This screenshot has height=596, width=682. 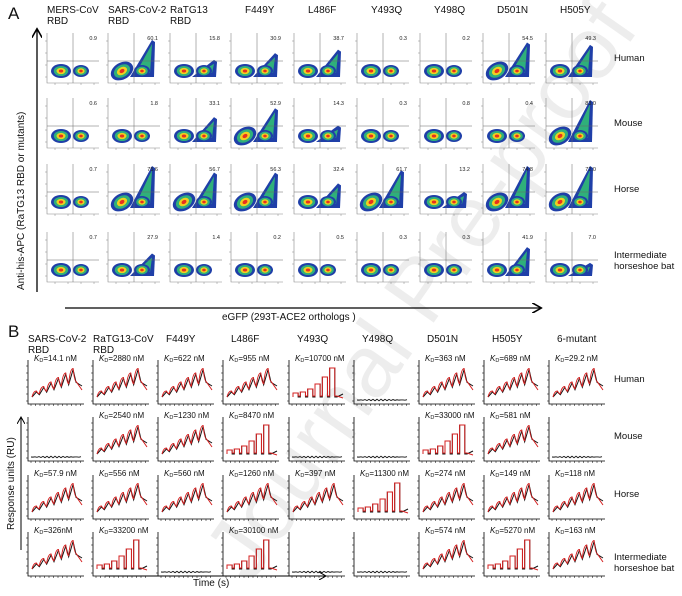 I want to click on flow-plot: 13.2, so click(x=445, y=190).